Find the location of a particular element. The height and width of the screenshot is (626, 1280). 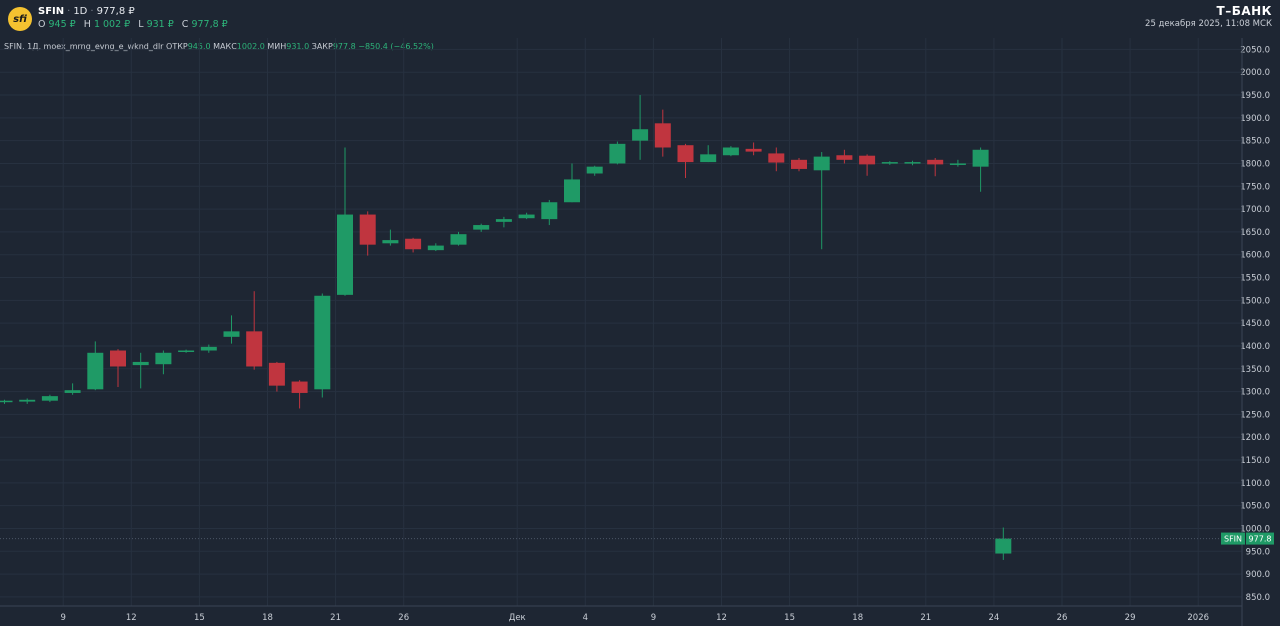

last-value-tag: 977.8 is located at coordinates (1260, 539).